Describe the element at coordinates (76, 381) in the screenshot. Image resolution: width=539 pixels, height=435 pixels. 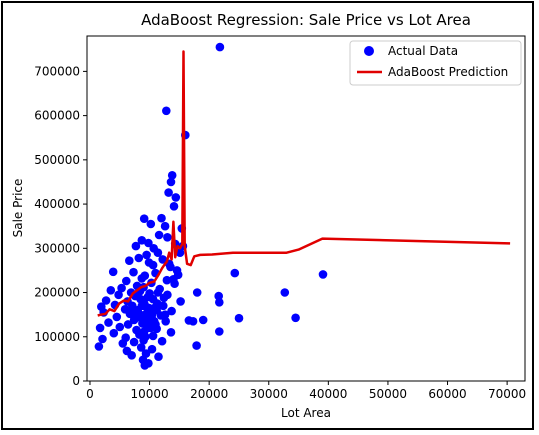
I see `y-tick-label: 0` at that location.